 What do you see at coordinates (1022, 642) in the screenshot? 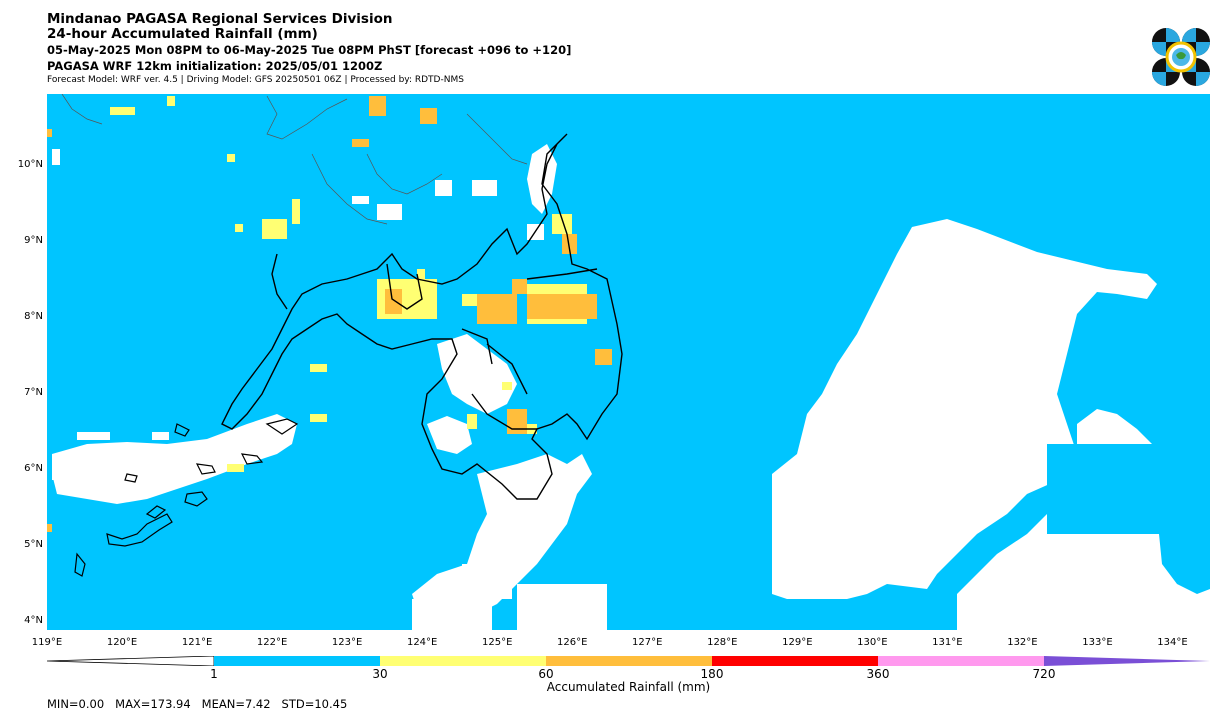
I see `lon-tick-label: 132°E` at bounding box center [1022, 642].